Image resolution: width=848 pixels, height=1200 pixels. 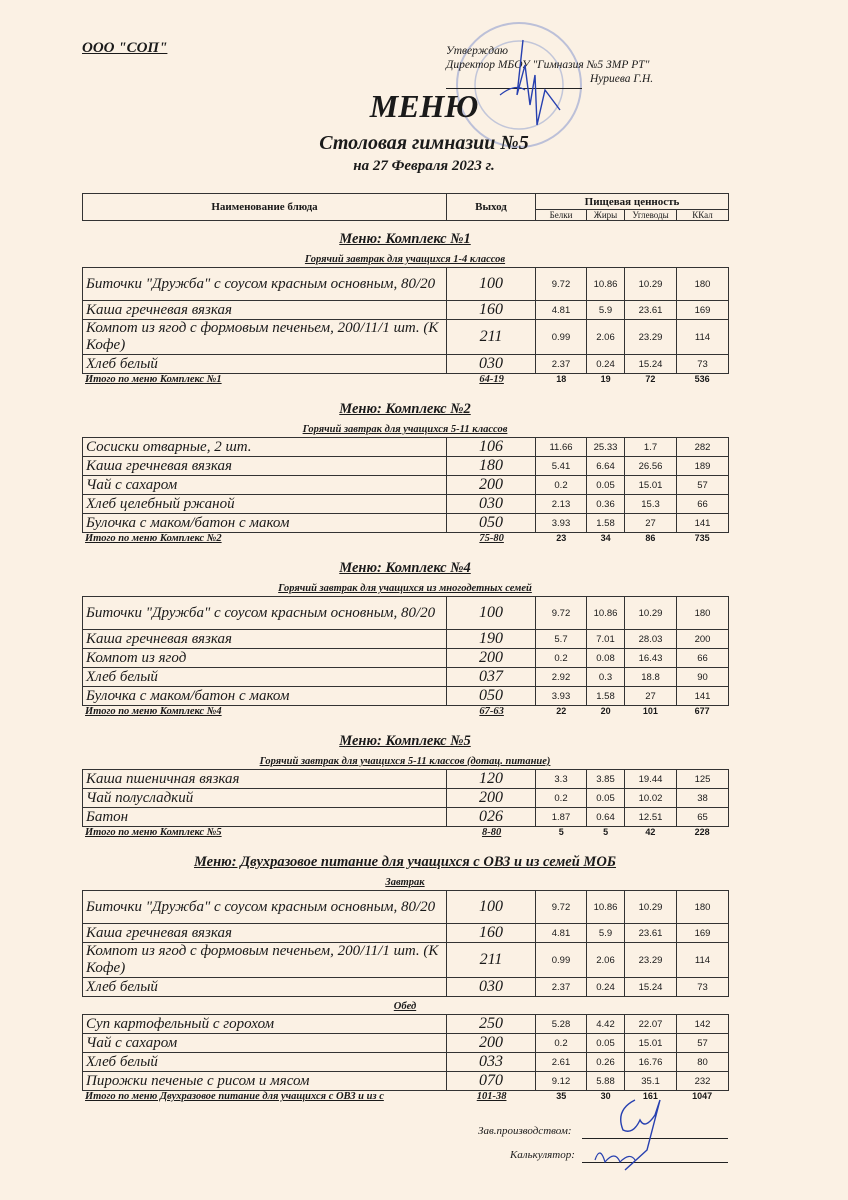 What do you see at coordinates (561, 523) in the screenshot?
I see `dish-protein: 3.93` at bounding box center [561, 523].